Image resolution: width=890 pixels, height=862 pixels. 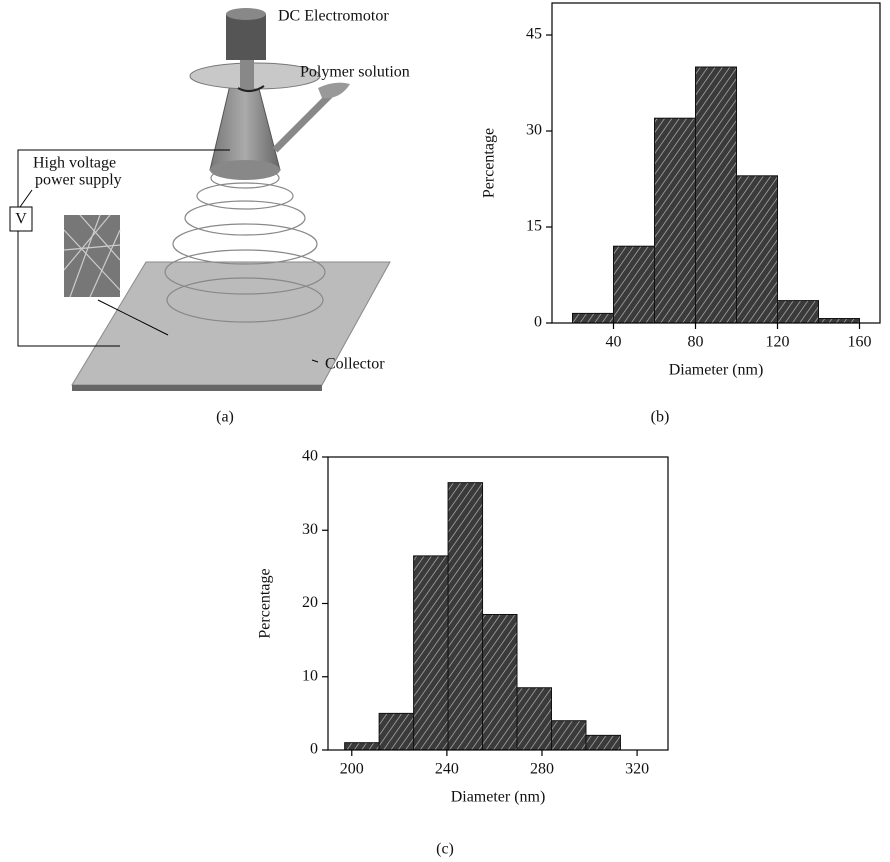 I want to click on x-tick-label: 200, so click(x=352, y=769).